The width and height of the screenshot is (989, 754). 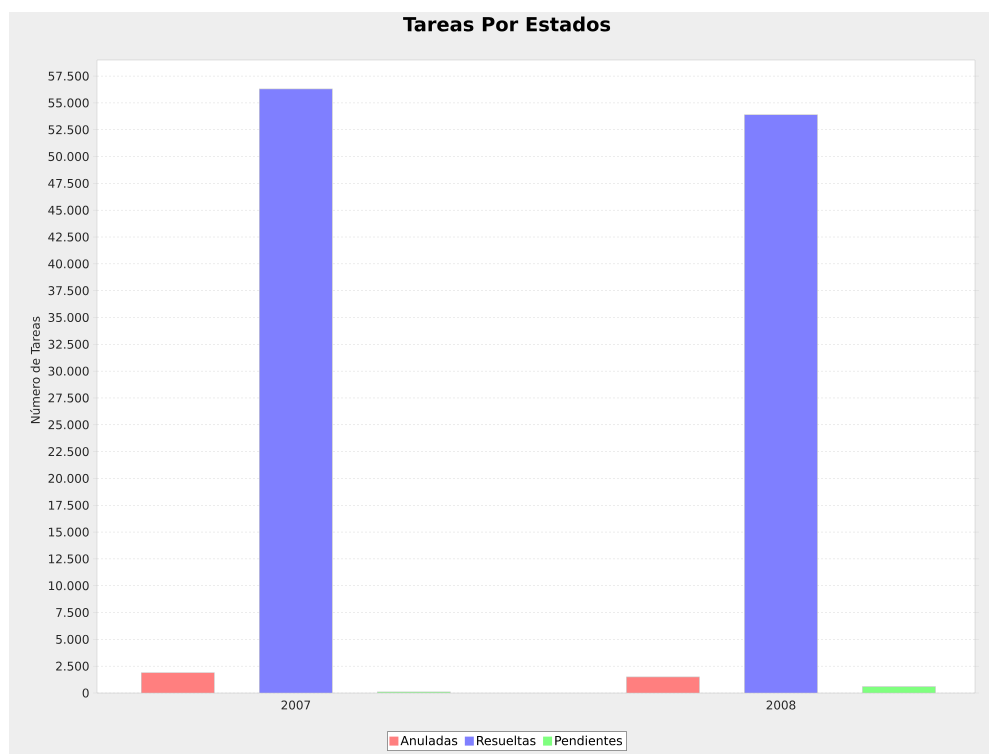 What do you see at coordinates (781, 705) in the screenshot?
I see `x-tick-label: 2008` at bounding box center [781, 705].